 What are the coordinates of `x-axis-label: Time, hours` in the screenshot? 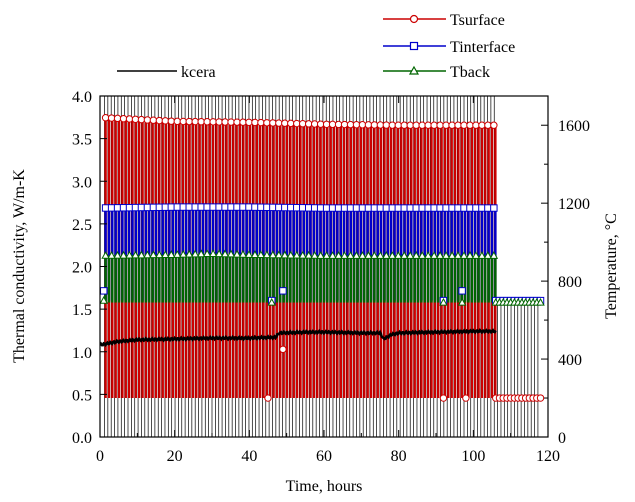 It's located at (324, 486).